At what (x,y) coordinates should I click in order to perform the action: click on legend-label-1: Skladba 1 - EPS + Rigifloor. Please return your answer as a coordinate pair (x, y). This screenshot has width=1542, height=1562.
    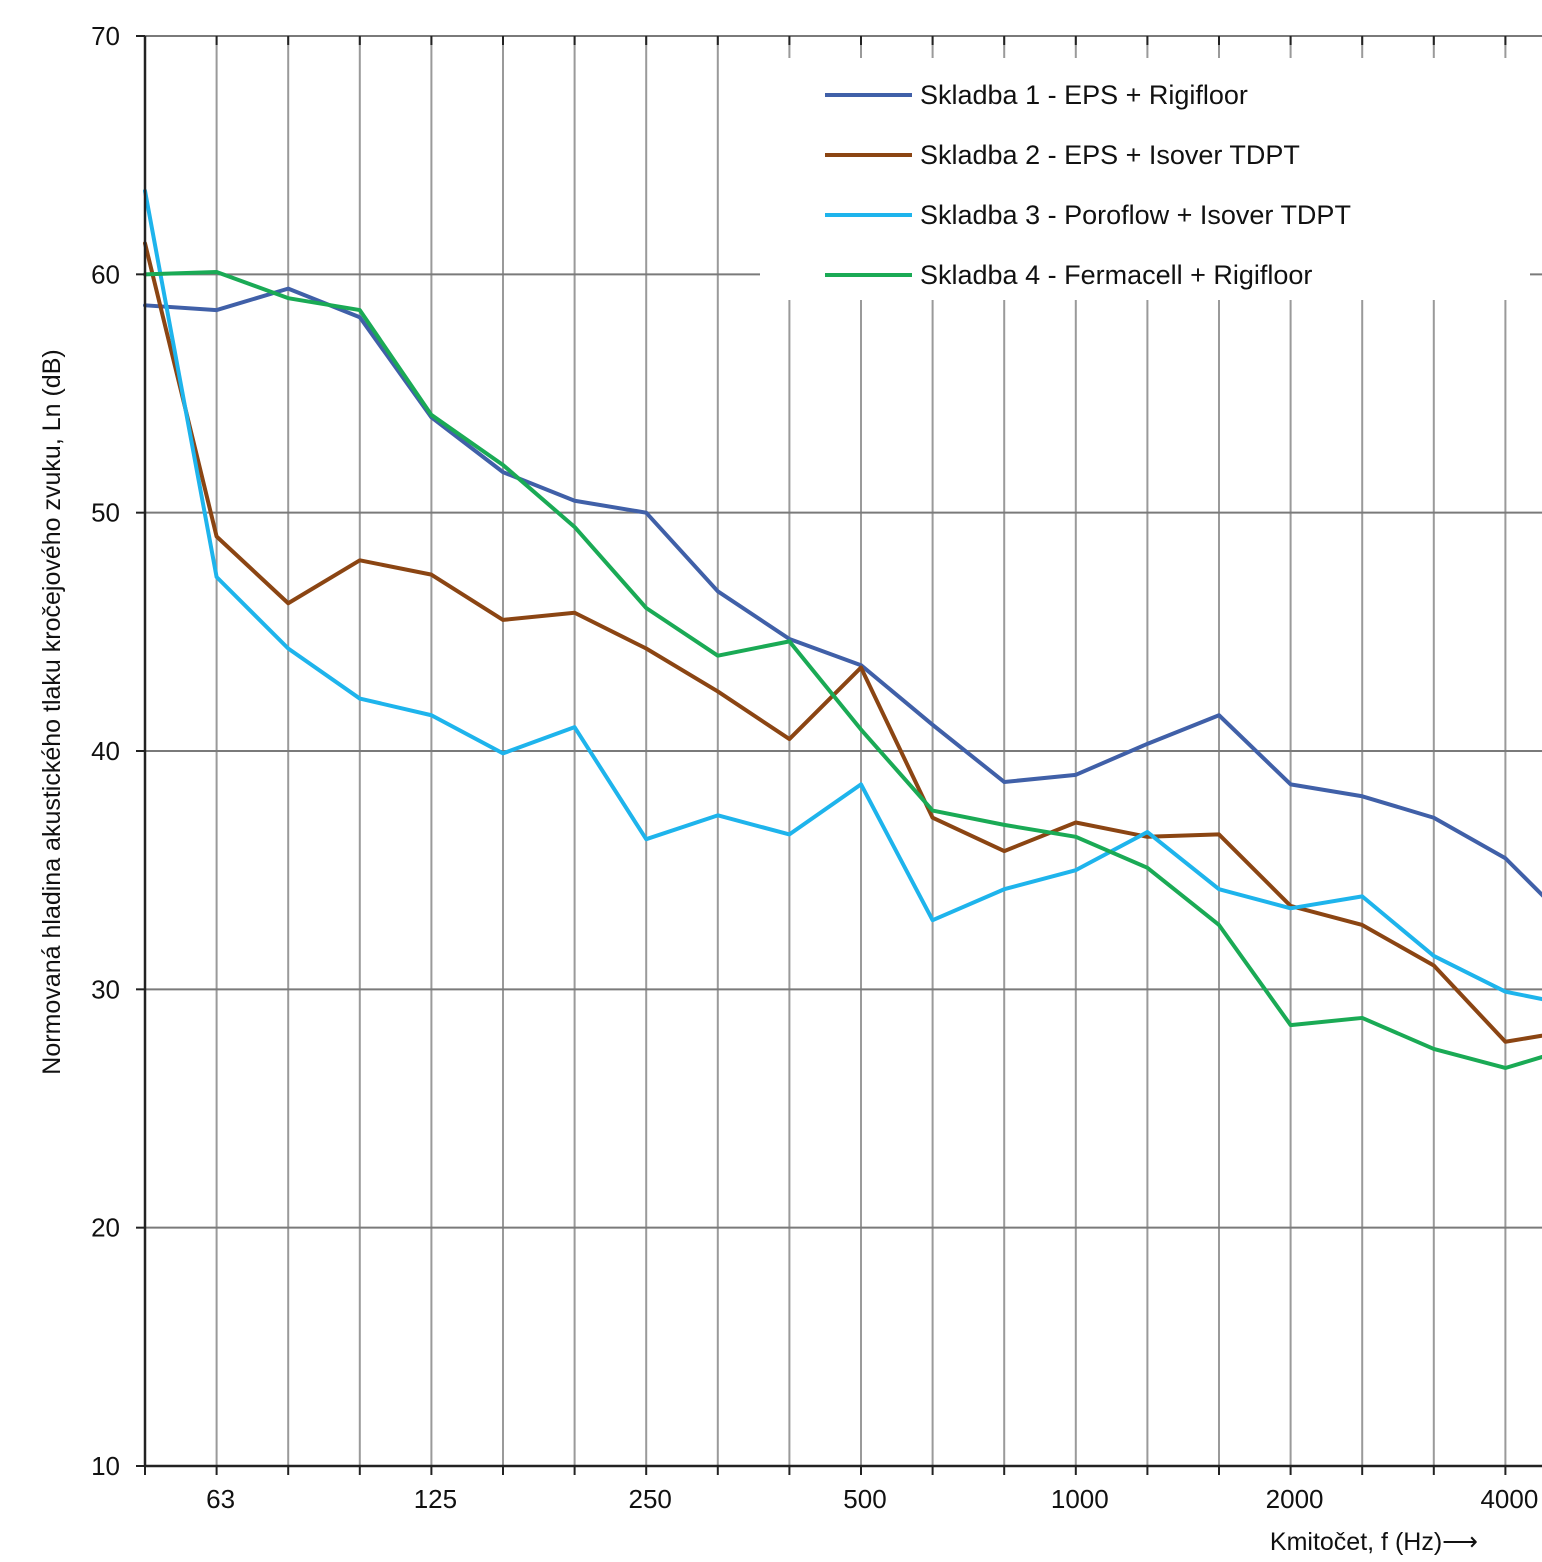
    Looking at the image, I should click on (1084, 95).